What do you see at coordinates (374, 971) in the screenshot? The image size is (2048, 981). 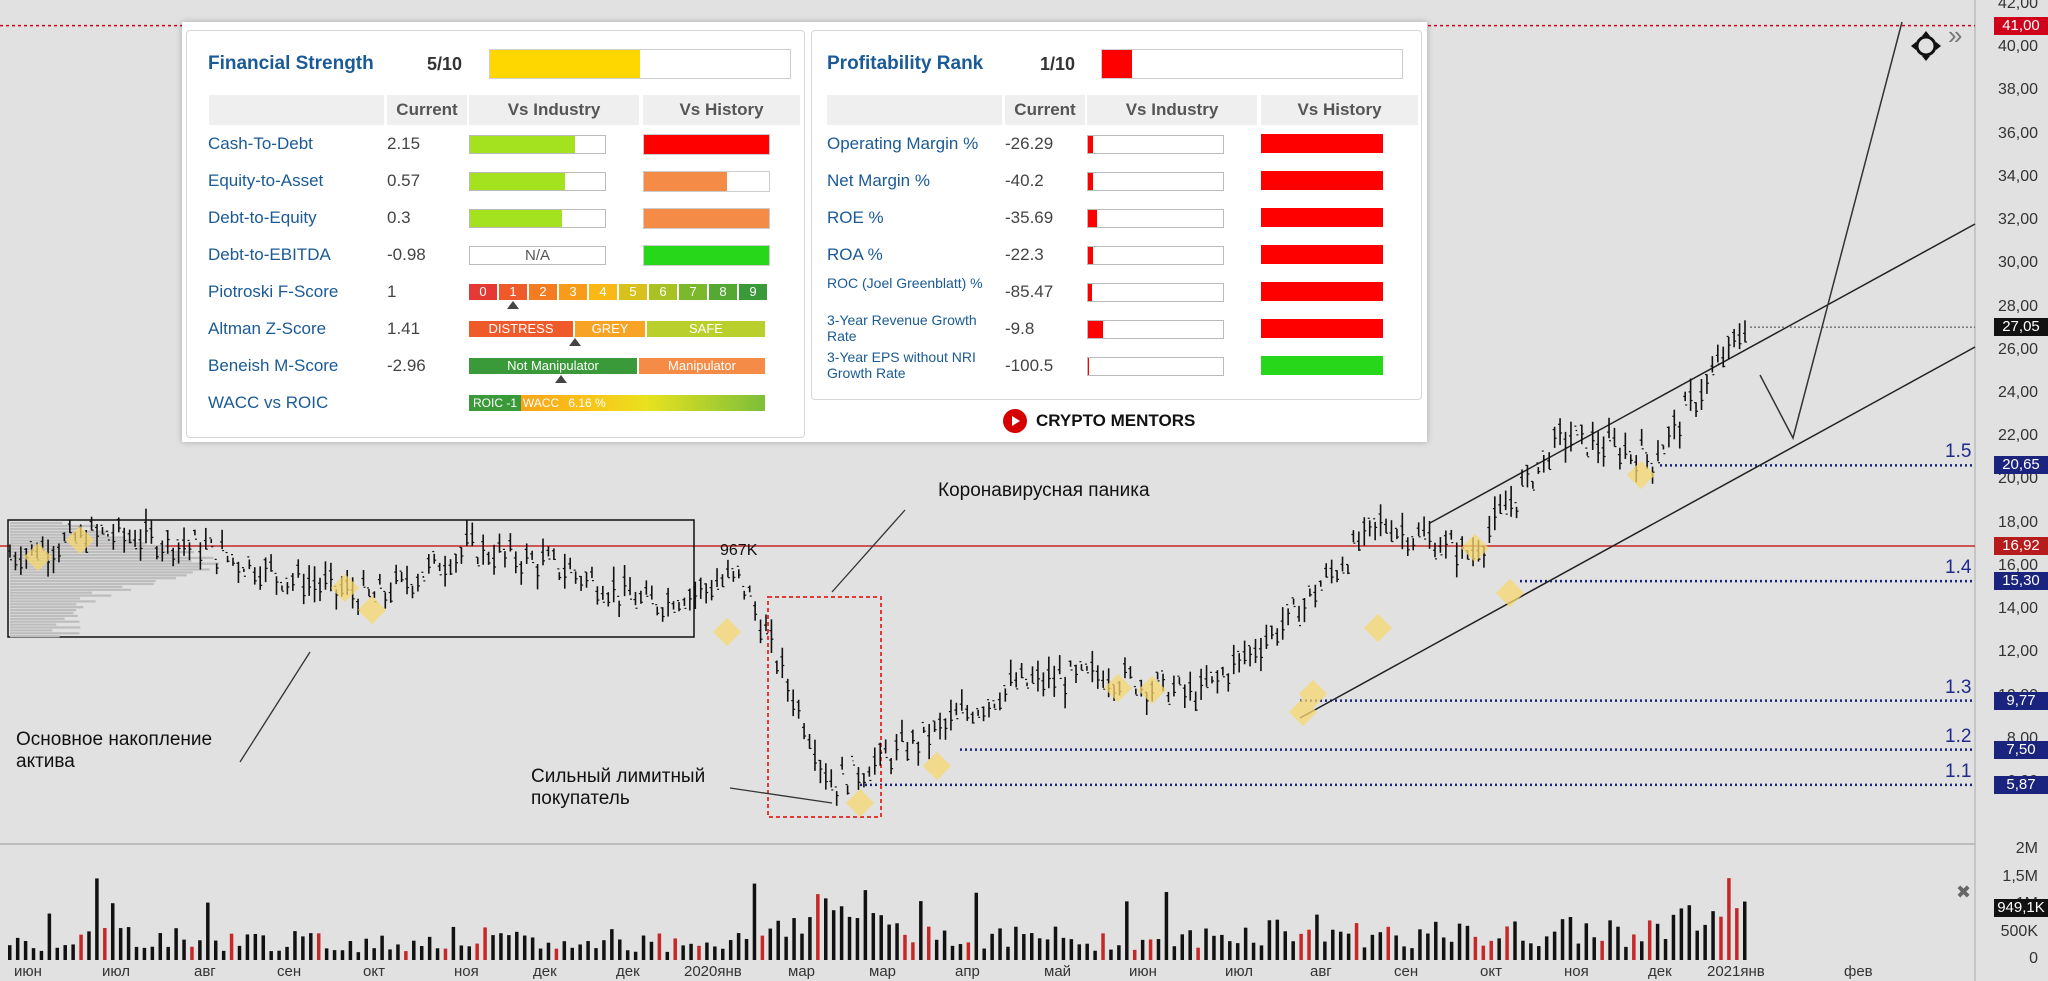 I see `time-tick: окт` at bounding box center [374, 971].